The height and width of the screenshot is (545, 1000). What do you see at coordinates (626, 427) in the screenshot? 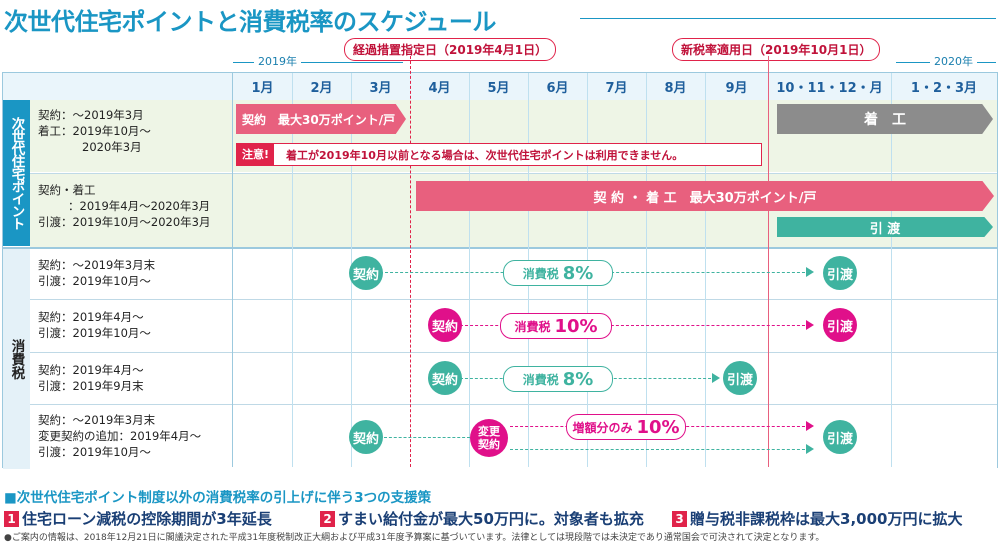
I see `increment-rate-pill: 増額分のみ 10%` at bounding box center [626, 427].